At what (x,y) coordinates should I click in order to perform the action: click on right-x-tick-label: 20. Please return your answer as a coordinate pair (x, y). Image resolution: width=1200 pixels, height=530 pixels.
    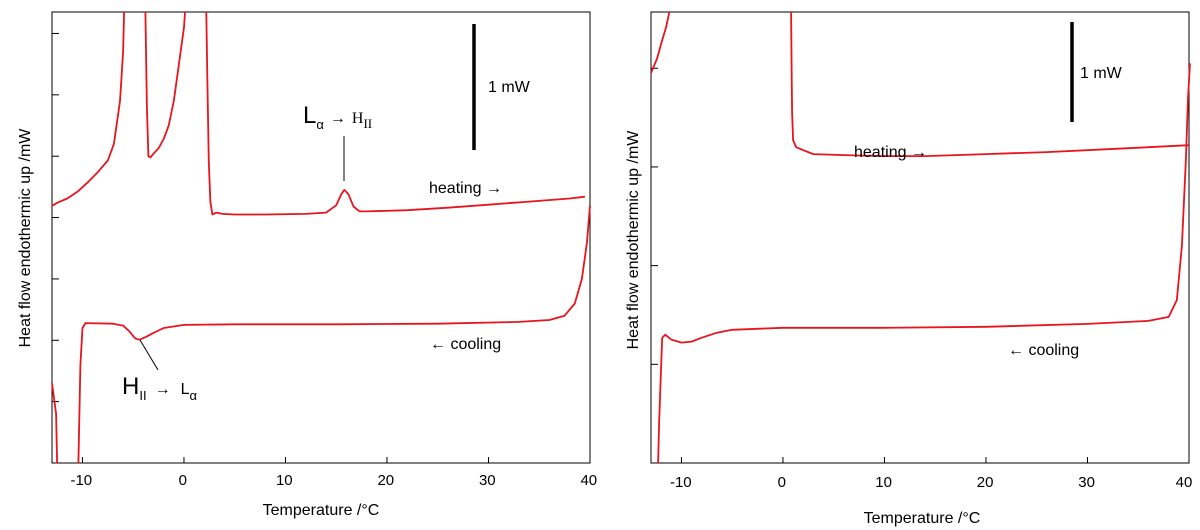
    Looking at the image, I should click on (985, 482).